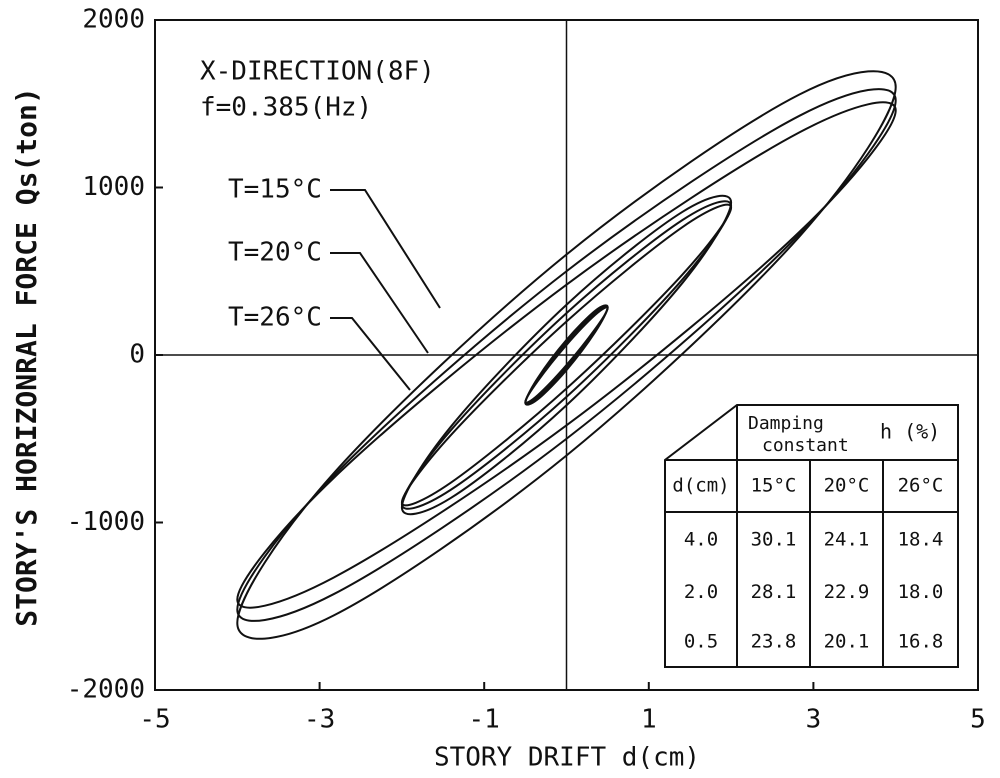  Describe the element at coordinates (774, 540) in the screenshot. I see `table-cell: 30.1` at that location.